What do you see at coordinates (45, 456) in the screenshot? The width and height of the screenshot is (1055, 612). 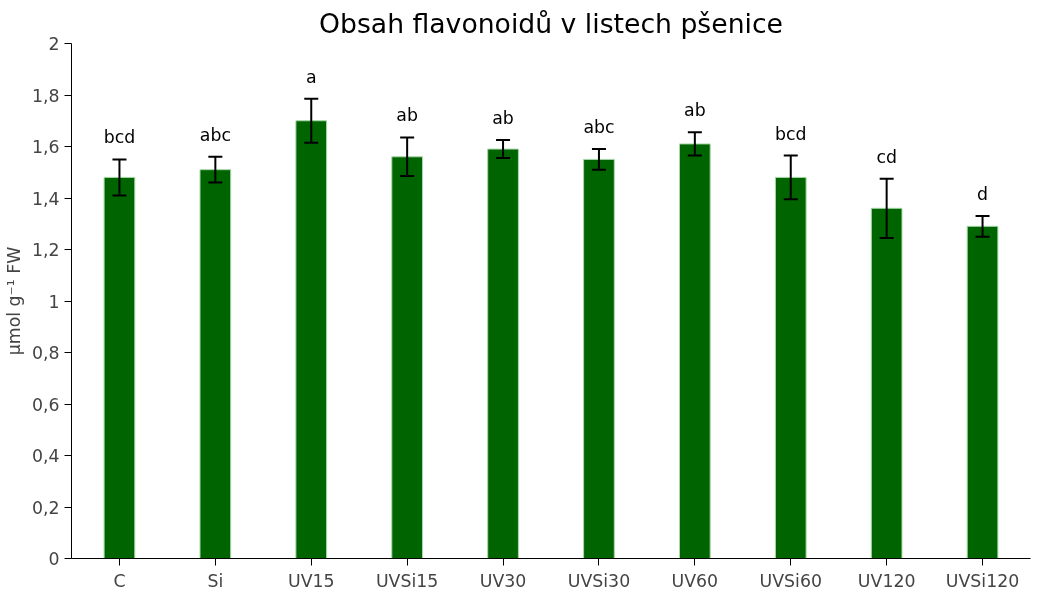 I see `y-tick-label: 0,4` at bounding box center [45, 456].